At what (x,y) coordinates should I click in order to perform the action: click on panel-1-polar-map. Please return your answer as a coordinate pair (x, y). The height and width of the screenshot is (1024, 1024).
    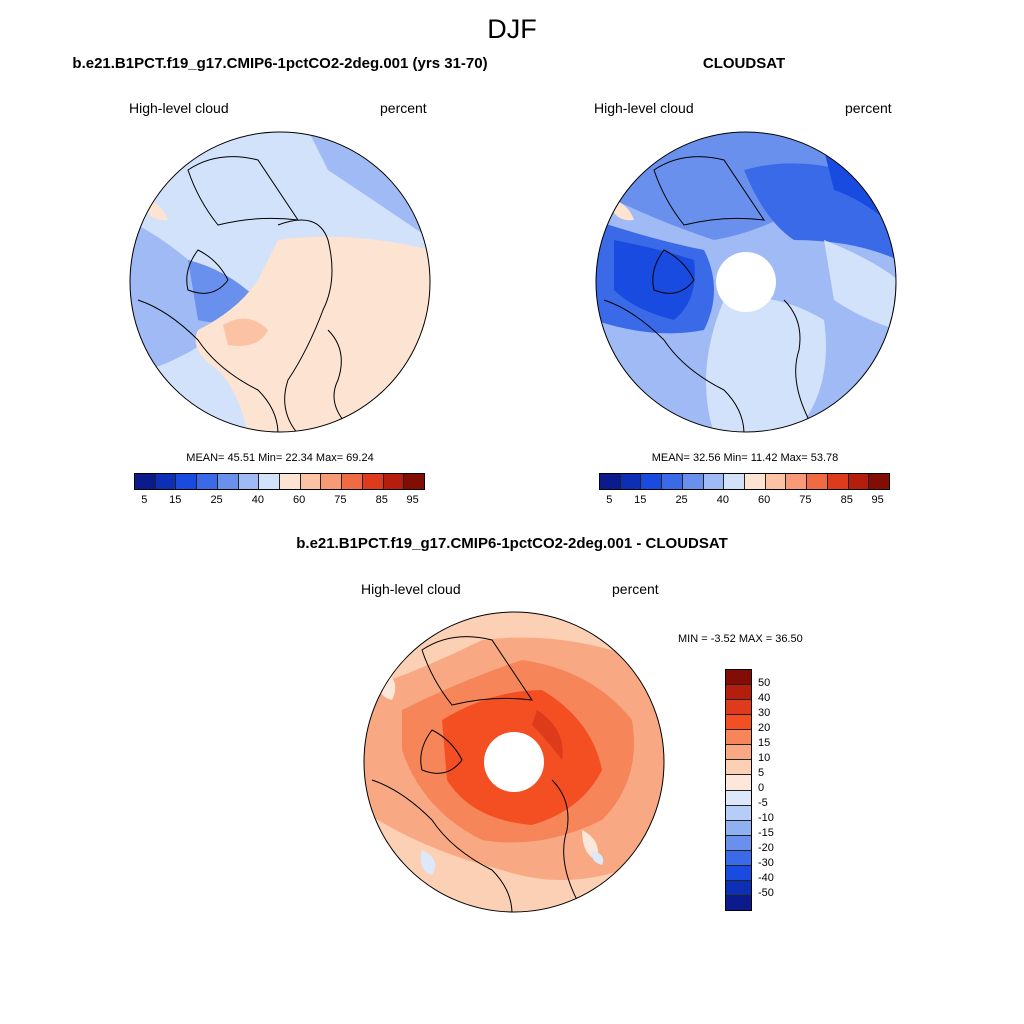
    Looking at the image, I should click on (280, 282).